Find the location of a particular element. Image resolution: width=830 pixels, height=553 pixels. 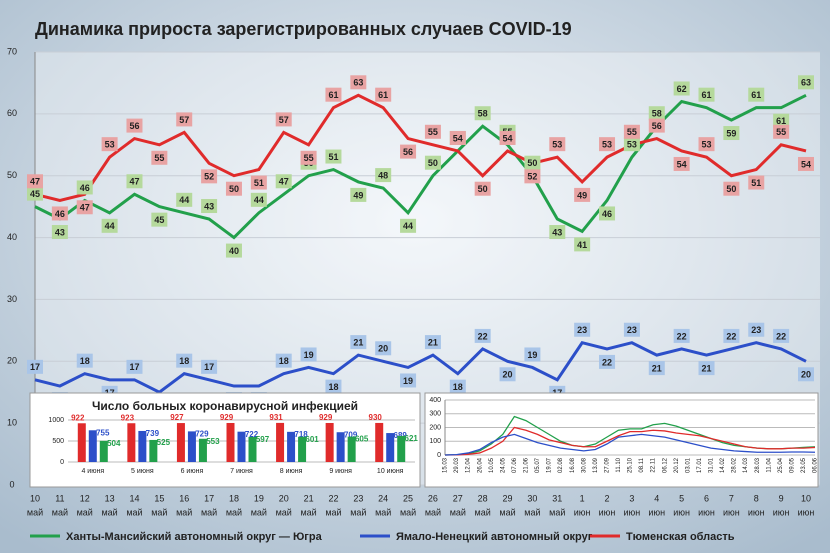

x-tick-label: 24.05 is located at coordinates (503, 465).